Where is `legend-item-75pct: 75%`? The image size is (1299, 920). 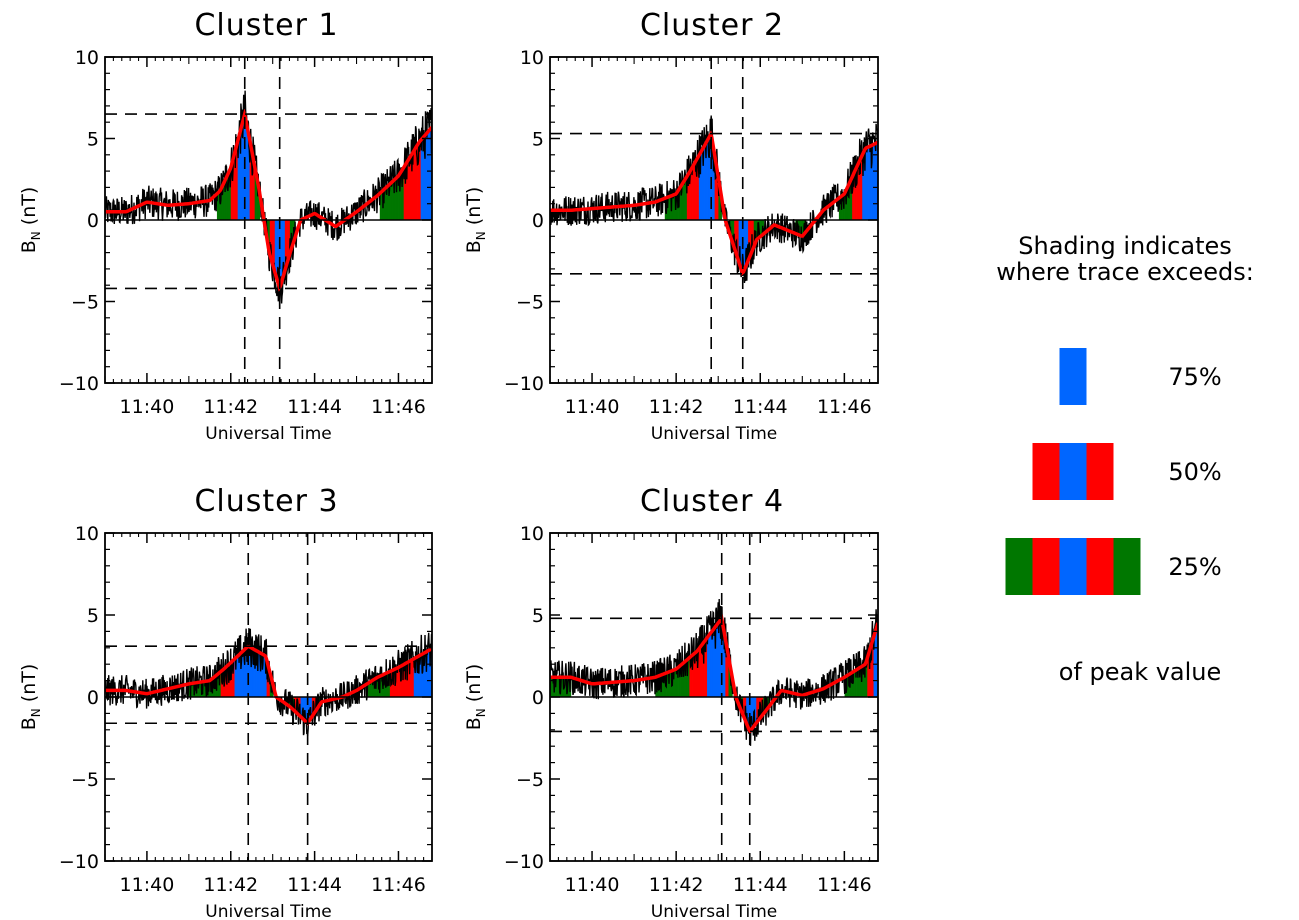
legend-item-75pct: 75% is located at coordinates (1140, 376).